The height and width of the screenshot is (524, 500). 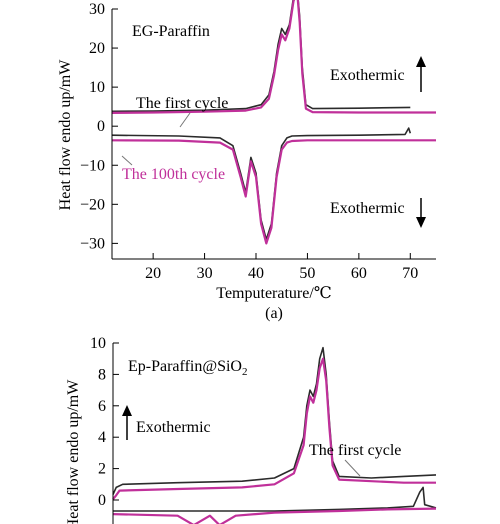 I want to click on arrow-down-icon, so click(x=421, y=213).